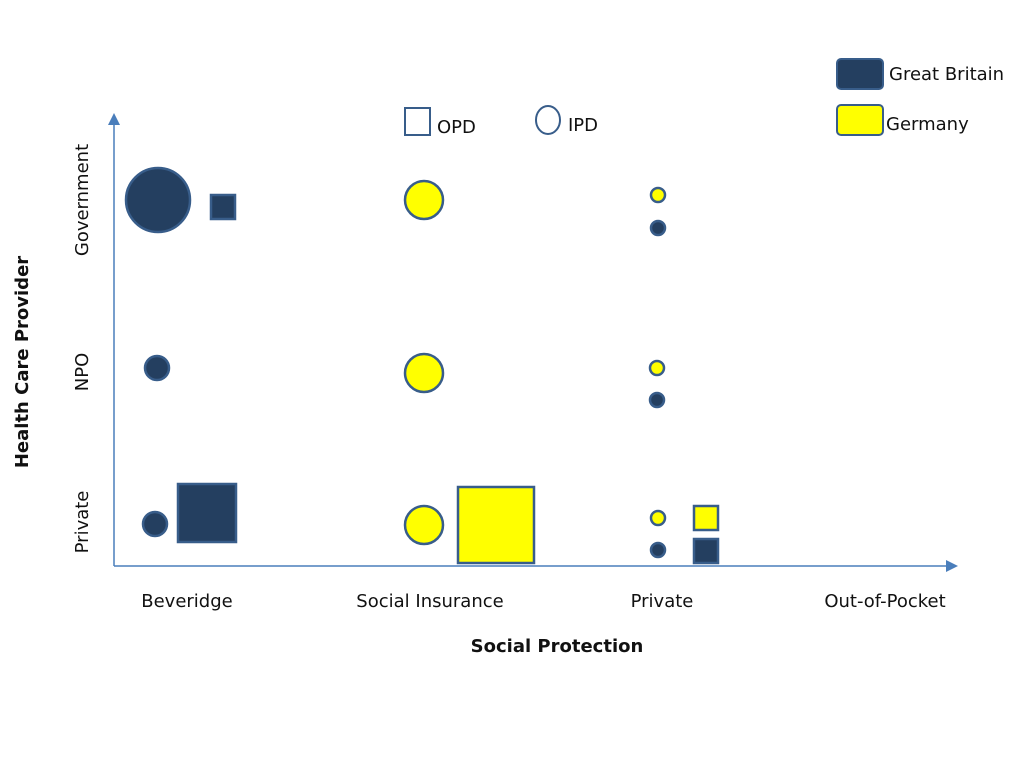 The height and width of the screenshot is (768, 1024). What do you see at coordinates (22, 362) in the screenshot?
I see `y-axis-title: Health Care Provider` at bounding box center [22, 362].